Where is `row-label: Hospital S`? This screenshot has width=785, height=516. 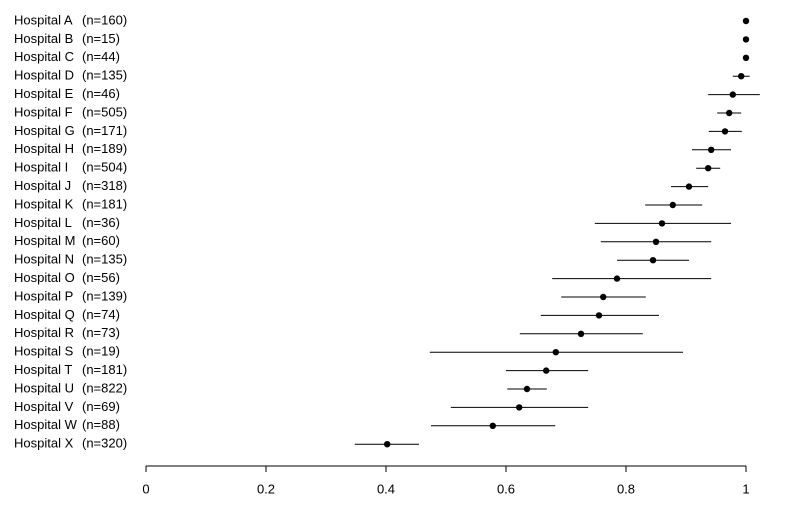 row-label: Hospital S is located at coordinates (44, 351).